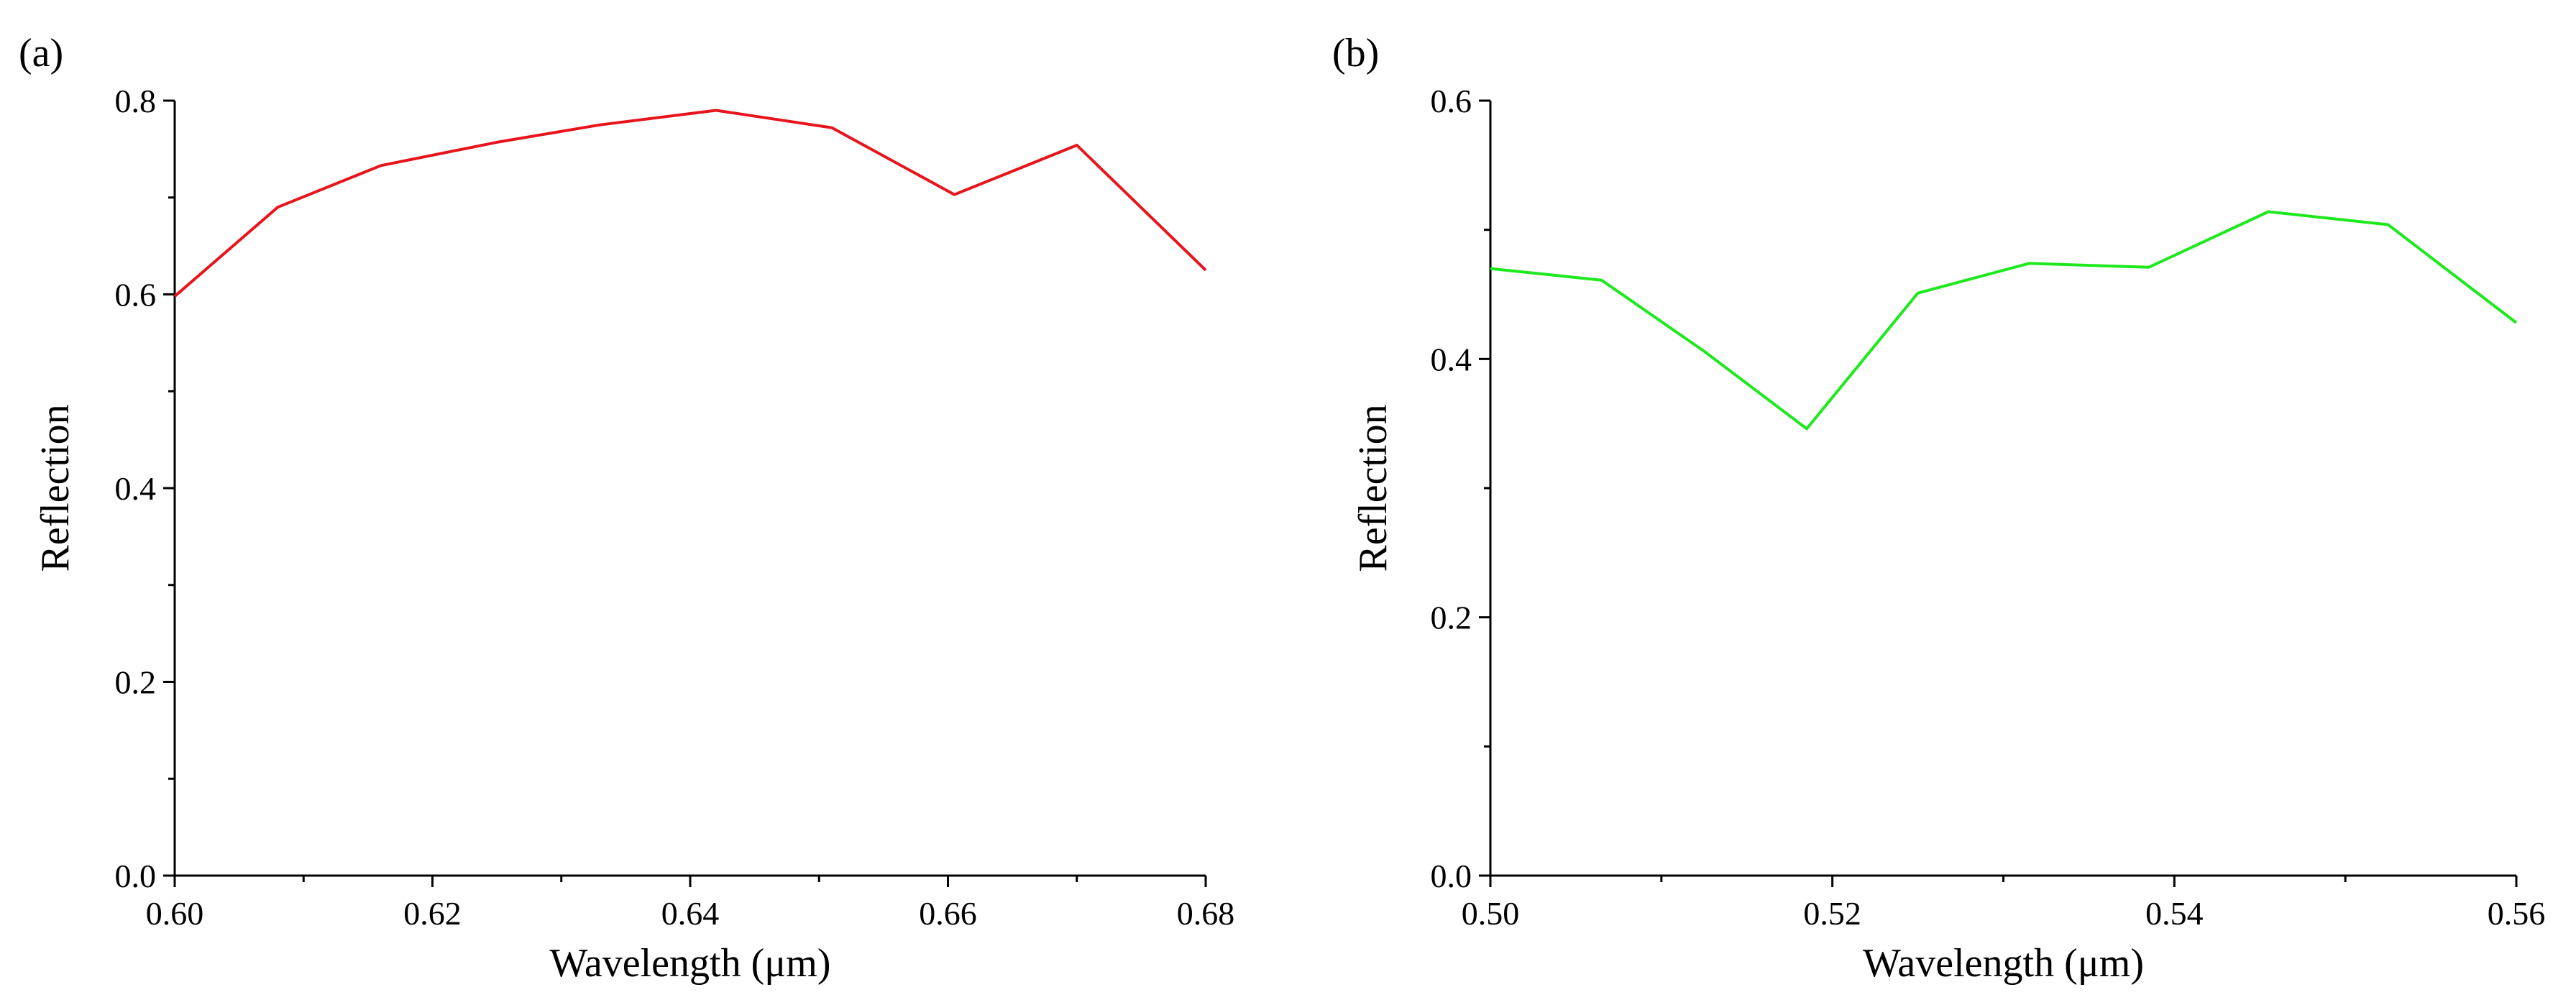  Describe the element at coordinates (1206, 913) in the screenshot. I see `x-tick-label: 0.68` at that location.